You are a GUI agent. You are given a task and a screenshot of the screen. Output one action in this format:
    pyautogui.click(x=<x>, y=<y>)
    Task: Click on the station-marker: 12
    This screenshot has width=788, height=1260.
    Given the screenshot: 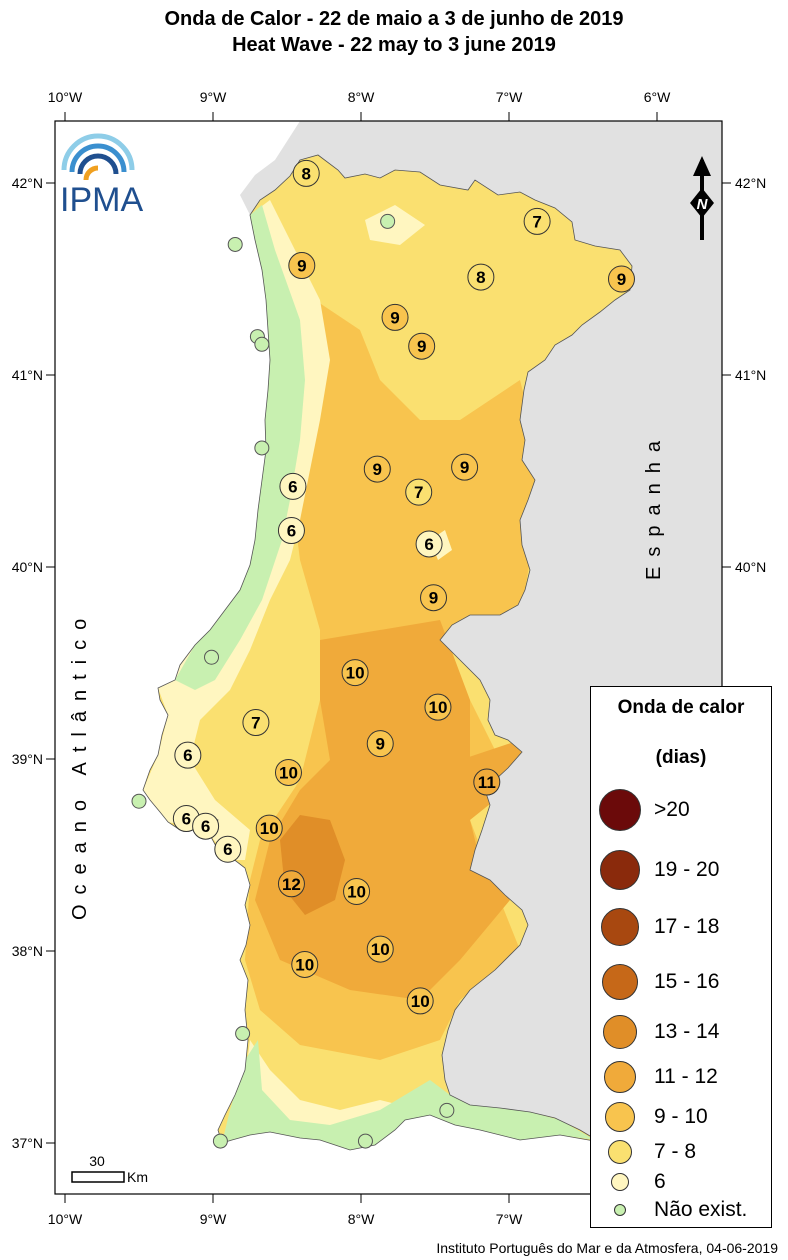 What is the action you would take?
    pyautogui.click(x=291, y=884)
    